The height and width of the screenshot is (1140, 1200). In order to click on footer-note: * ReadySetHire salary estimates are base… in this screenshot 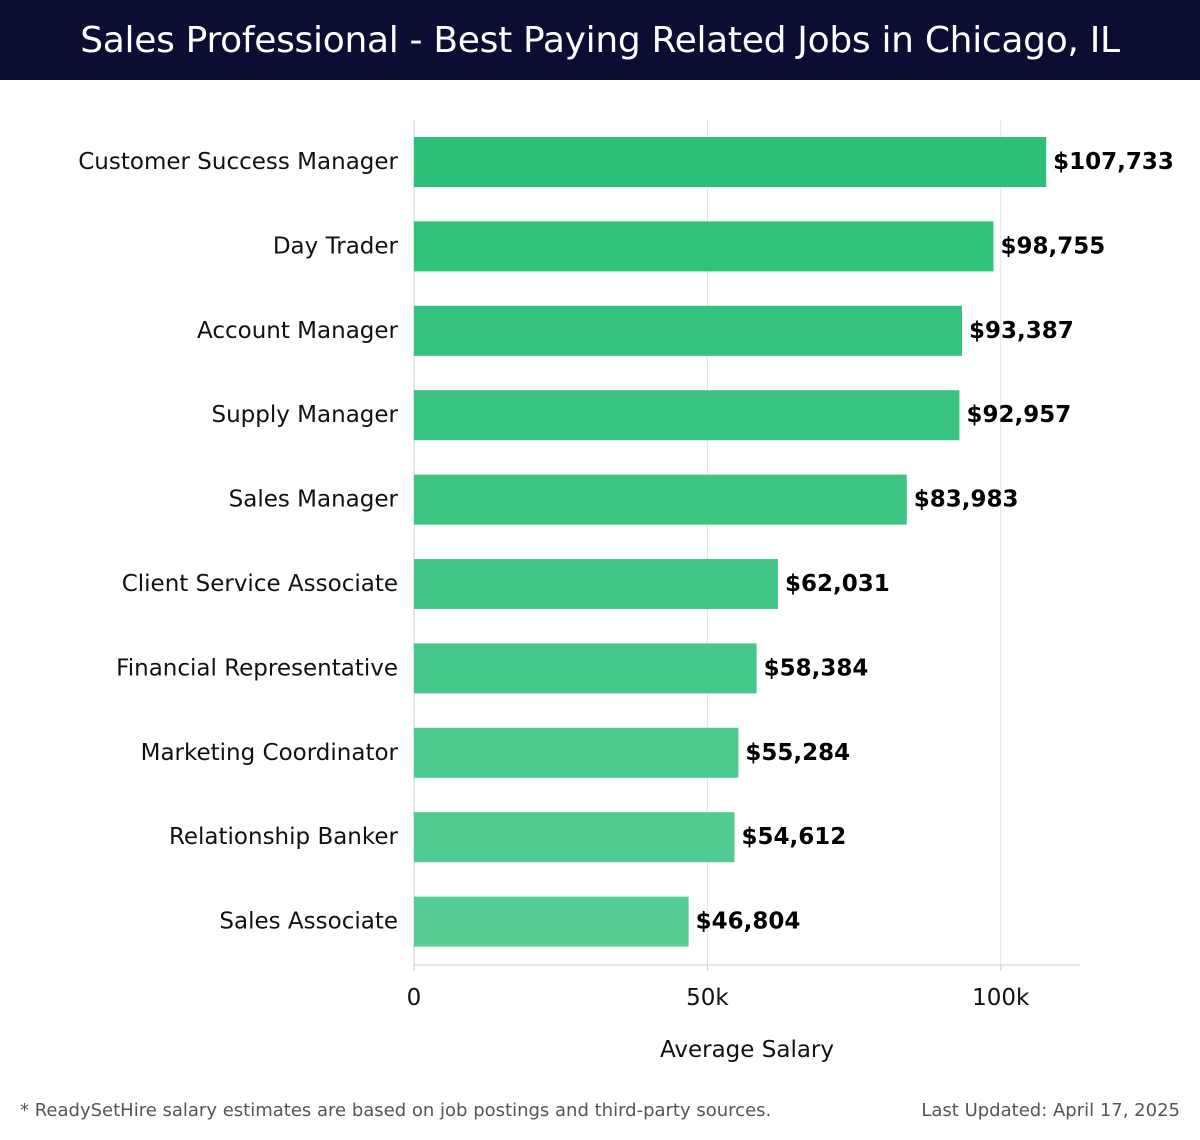, I will do `click(396, 1110)`.